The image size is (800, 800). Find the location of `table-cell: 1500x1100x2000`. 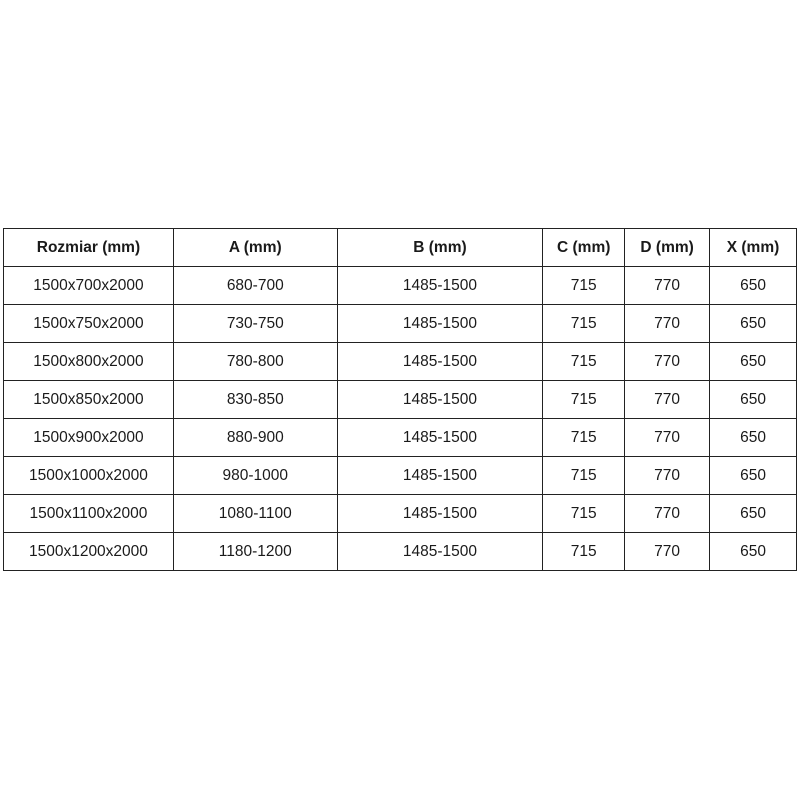

table-cell: 1500x1100x2000 is located at coordinates (88, 513).